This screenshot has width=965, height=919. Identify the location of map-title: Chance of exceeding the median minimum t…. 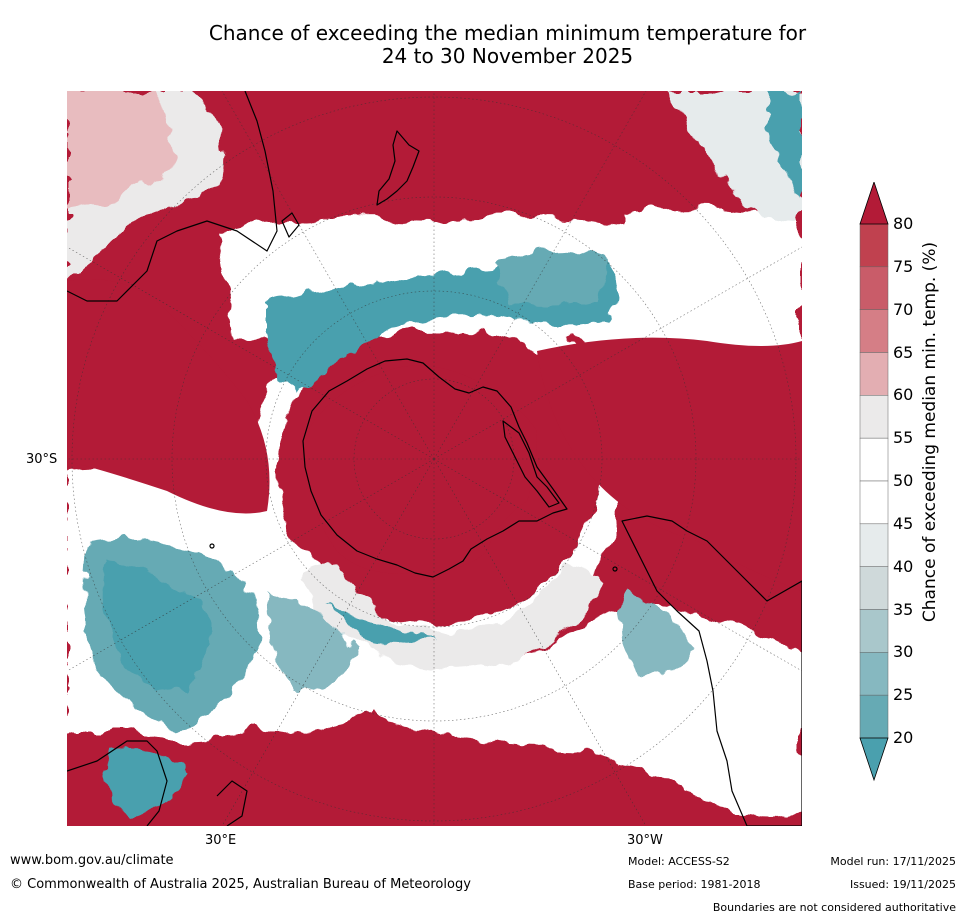
(507, 45).